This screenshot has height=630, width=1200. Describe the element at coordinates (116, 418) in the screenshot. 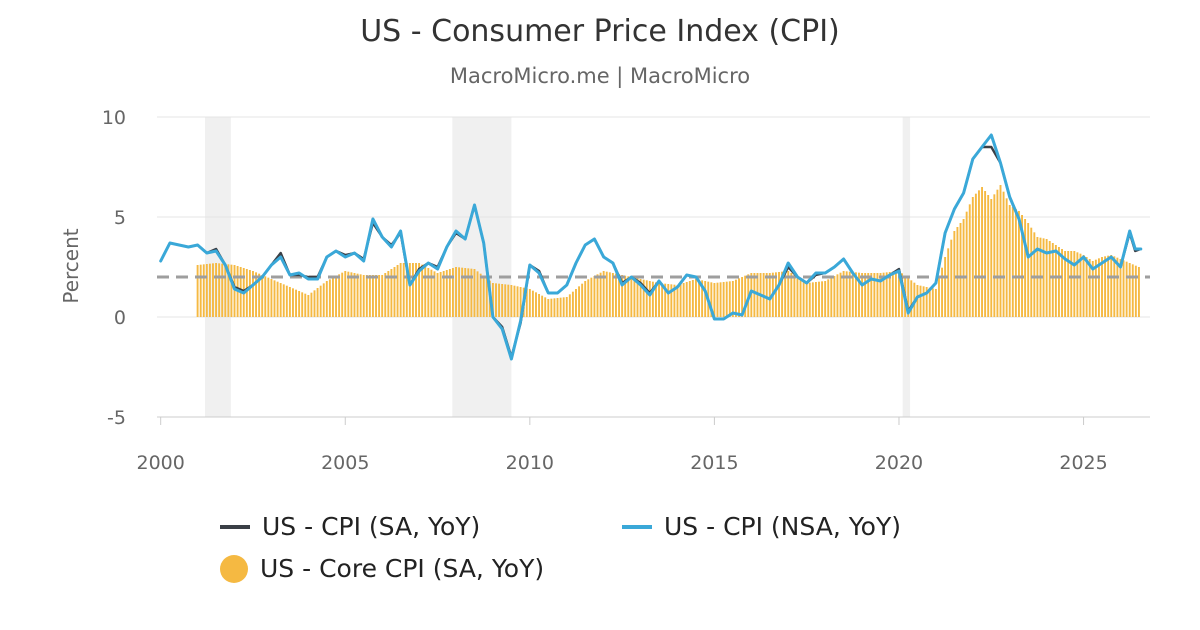

I see `y-tick-label: -5` at that location.